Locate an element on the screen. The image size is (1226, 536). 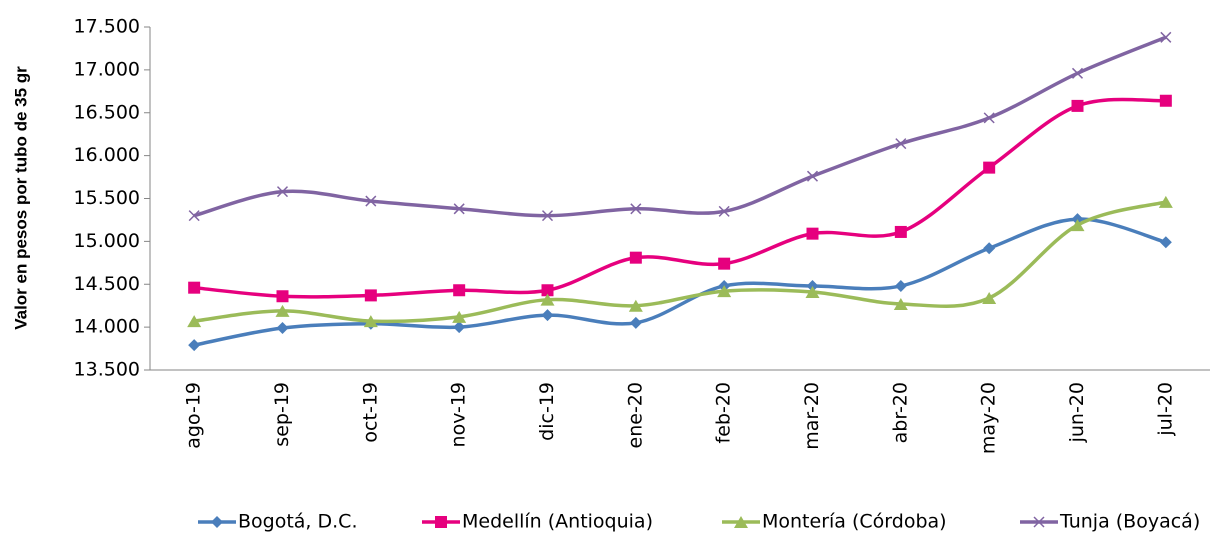
legend-item: Bogotá, D.C. is located at coordinates (278, 522).